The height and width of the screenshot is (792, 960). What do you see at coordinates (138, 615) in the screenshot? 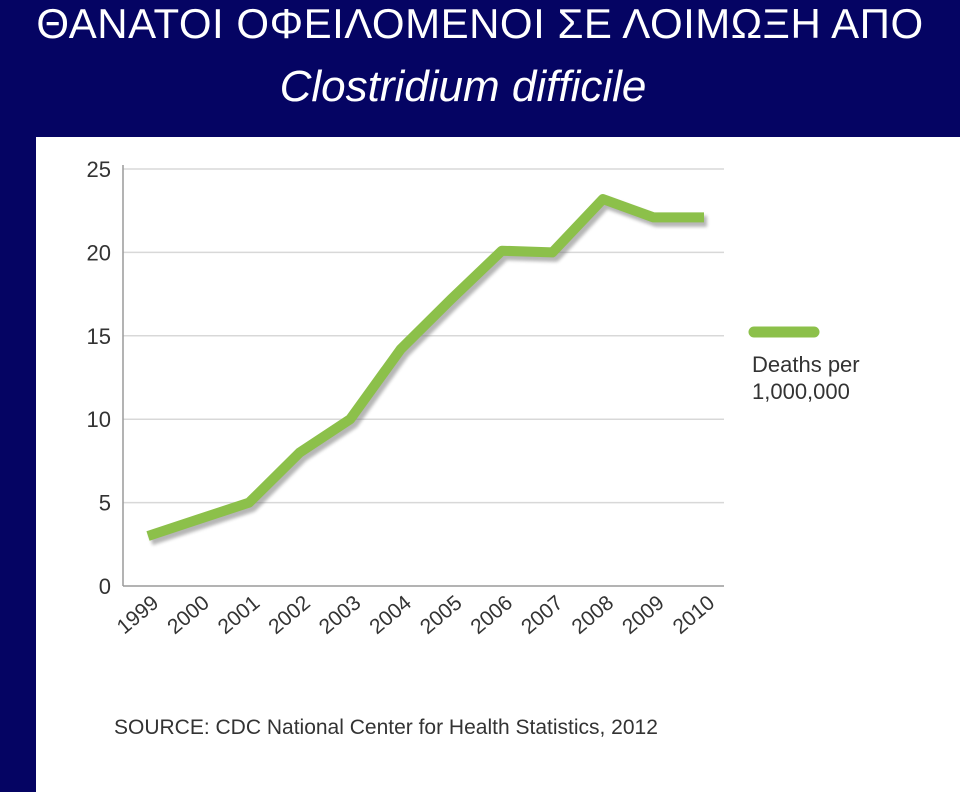
I see `x-tick-label-1999: 1999` at bounding box center [138, 615].